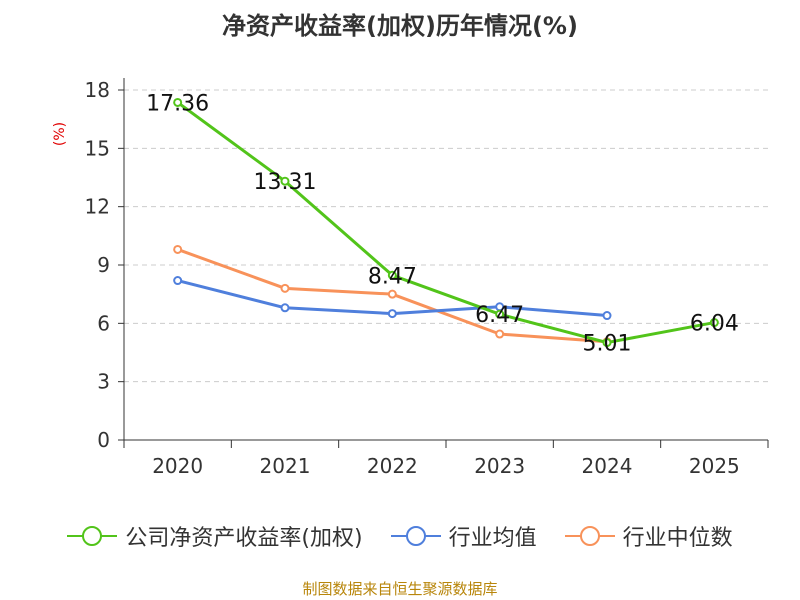 The height and width of the screenshot is (600, 800). I want to click on data-point-0-2025, so click(714, 323).